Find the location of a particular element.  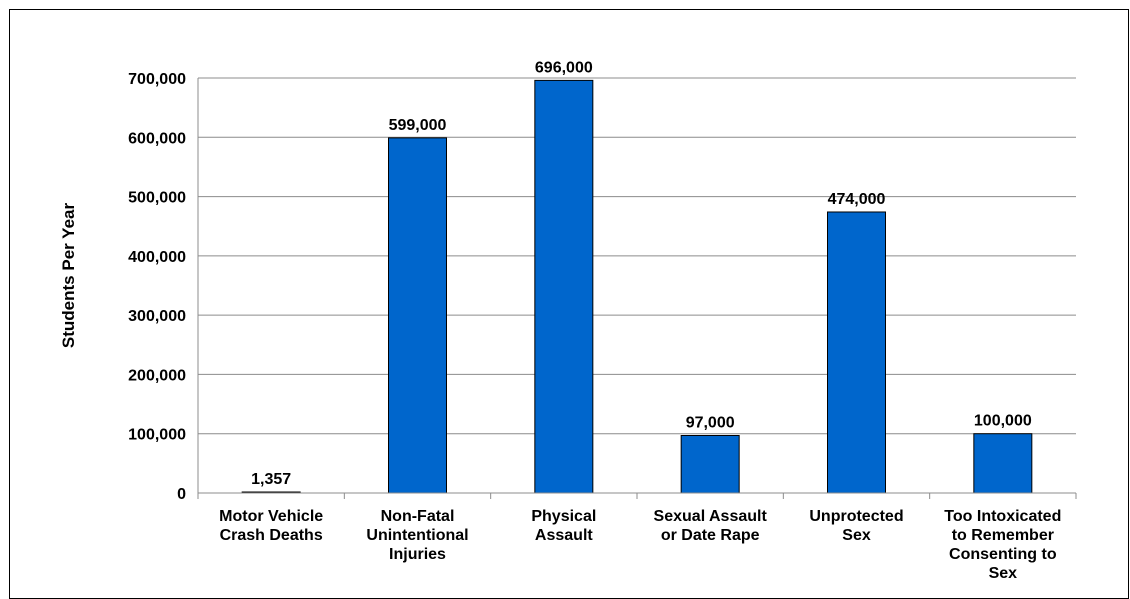

data-label: 474,000 is located at coordinates (857, 199).